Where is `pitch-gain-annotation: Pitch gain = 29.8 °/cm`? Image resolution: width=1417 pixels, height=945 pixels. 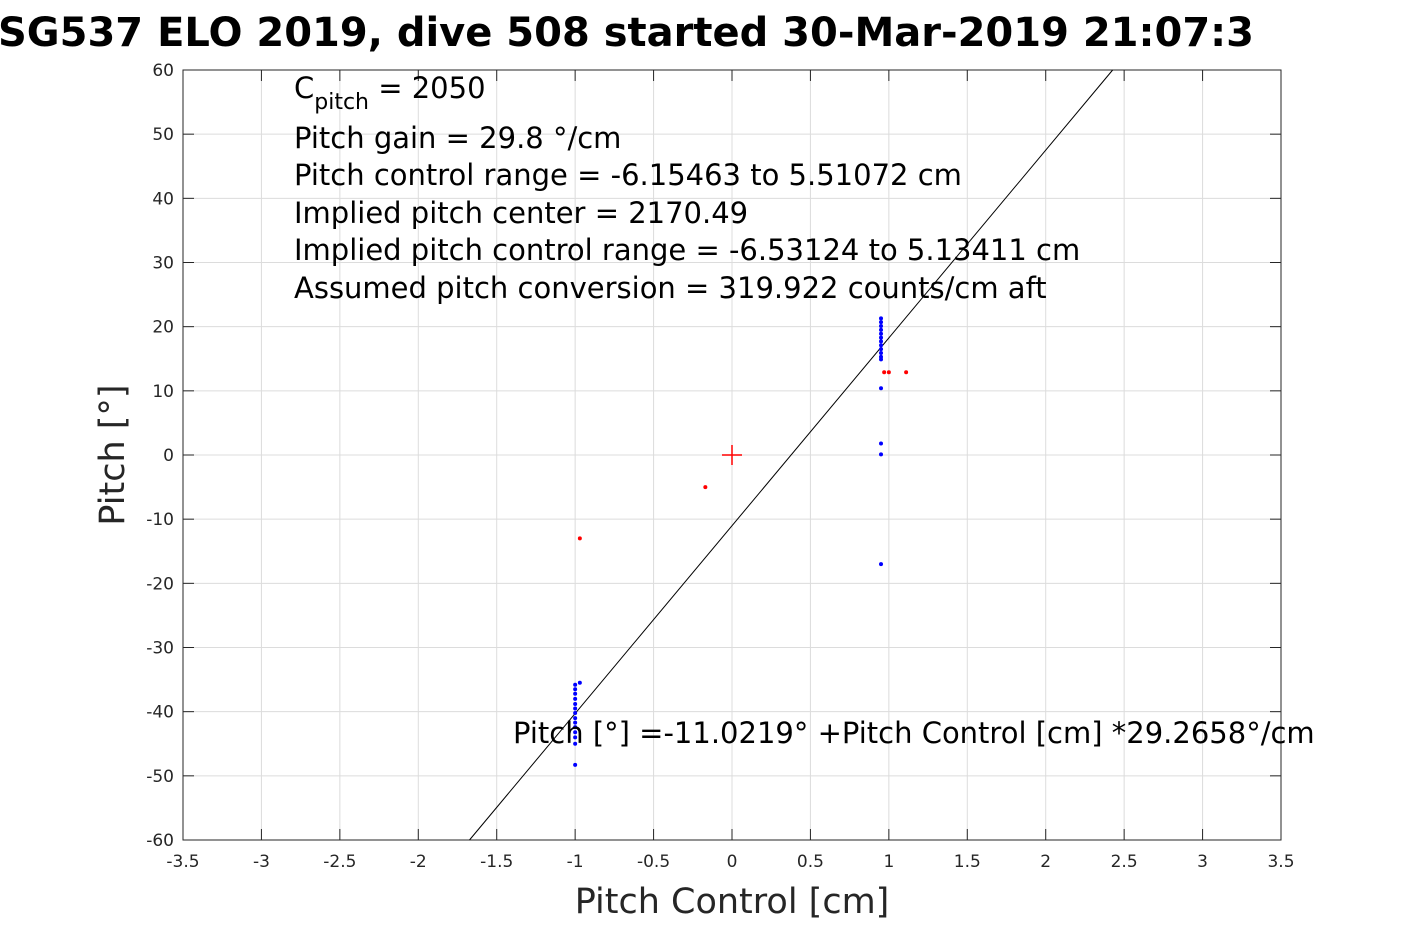
pitch-gain-annotation: Pitch gain = 29.8 °/cm is located at coordinates (457, 138).